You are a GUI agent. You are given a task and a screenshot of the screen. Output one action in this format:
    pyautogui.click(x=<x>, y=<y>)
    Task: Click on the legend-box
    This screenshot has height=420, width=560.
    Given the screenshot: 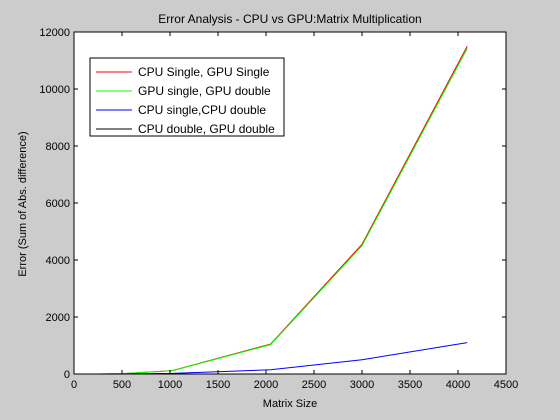 What is the action you would take?
    pyautogui.click(x=187, y=97)
    